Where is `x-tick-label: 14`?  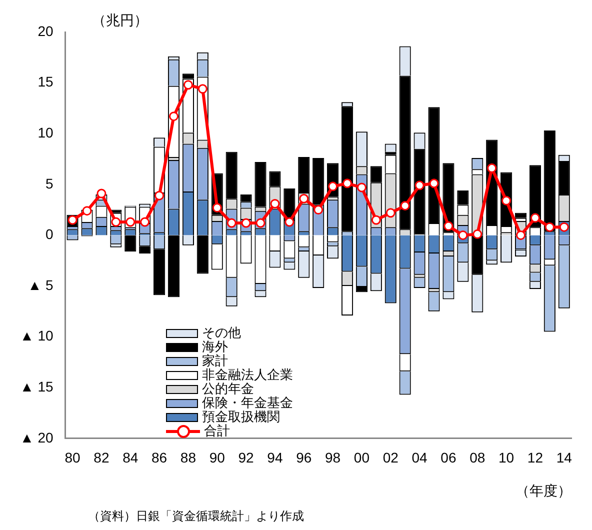
x-tick-label: 14 is located at coordinates (564, 458).